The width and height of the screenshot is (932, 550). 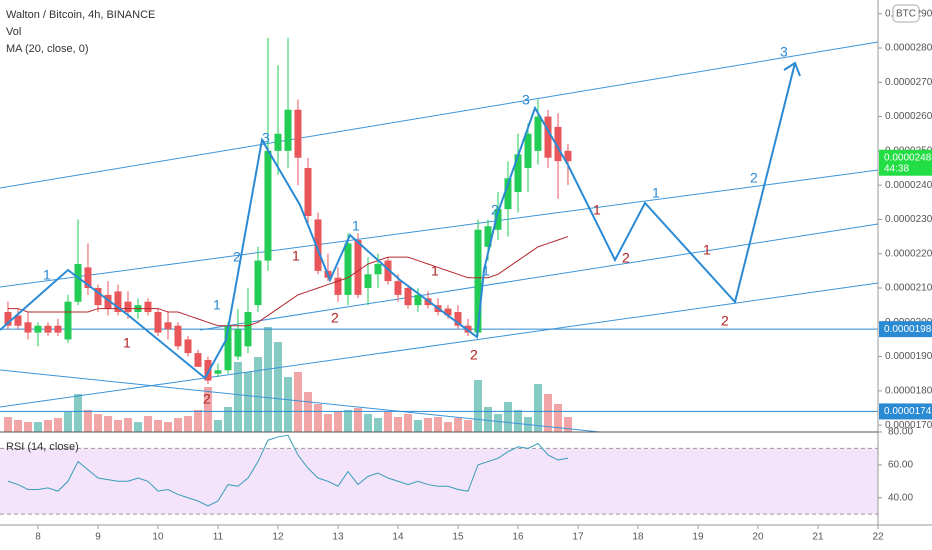 I want to click on channel-line, so click(x=539, y=277).